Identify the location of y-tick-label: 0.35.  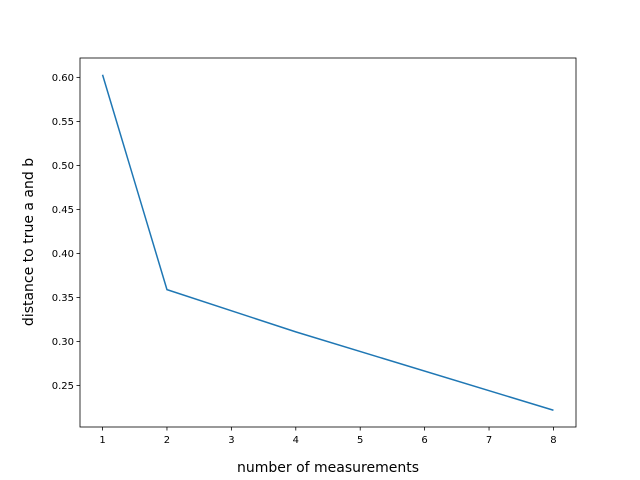
(63, 298).